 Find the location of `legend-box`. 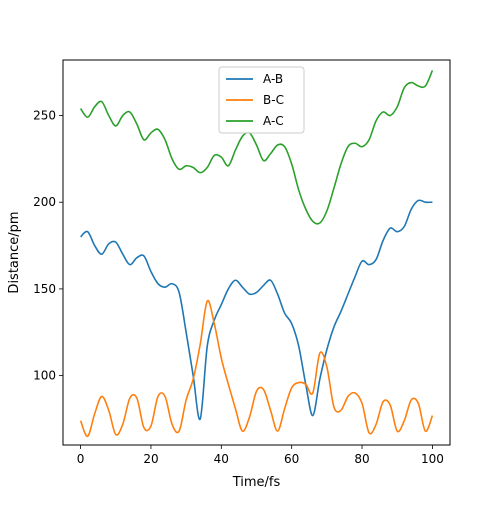

legend-box is located at coordinates (261, 100).